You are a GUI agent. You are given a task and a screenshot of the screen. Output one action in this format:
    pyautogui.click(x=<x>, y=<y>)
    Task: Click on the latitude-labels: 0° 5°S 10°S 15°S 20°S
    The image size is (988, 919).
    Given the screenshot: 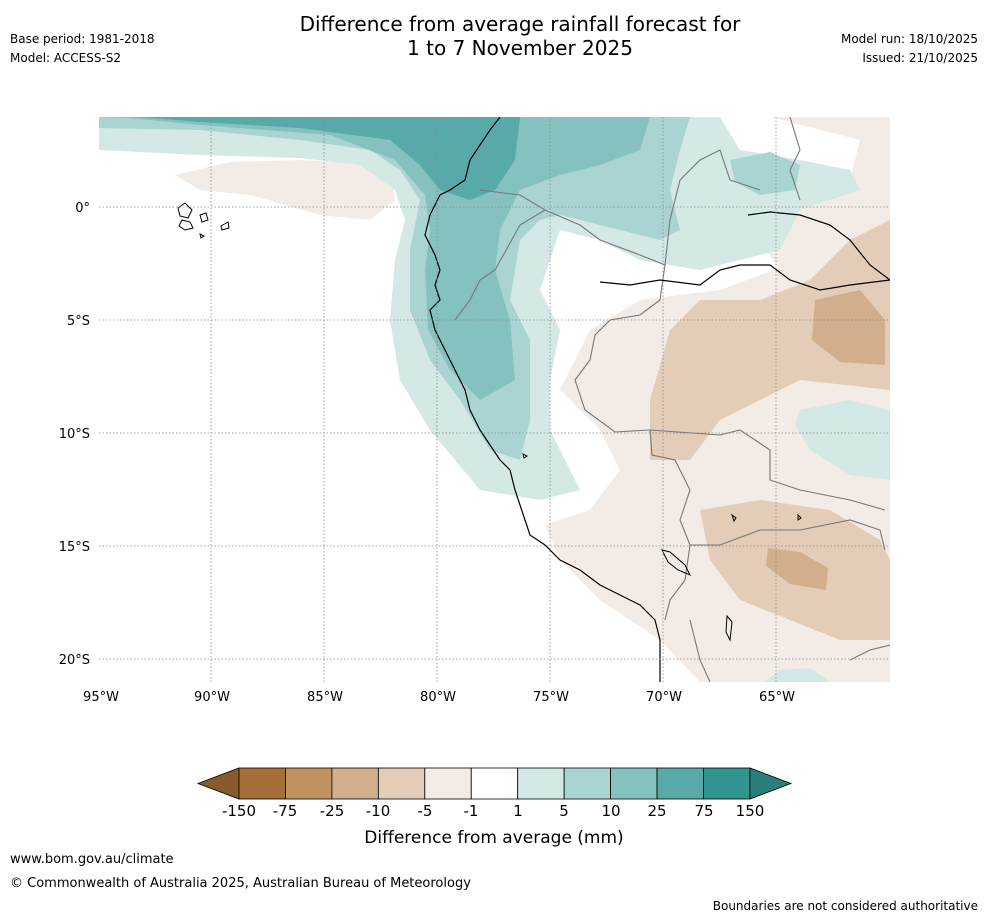 What is the action you would take?
    pyautogui.click(x=74, y=434)
    